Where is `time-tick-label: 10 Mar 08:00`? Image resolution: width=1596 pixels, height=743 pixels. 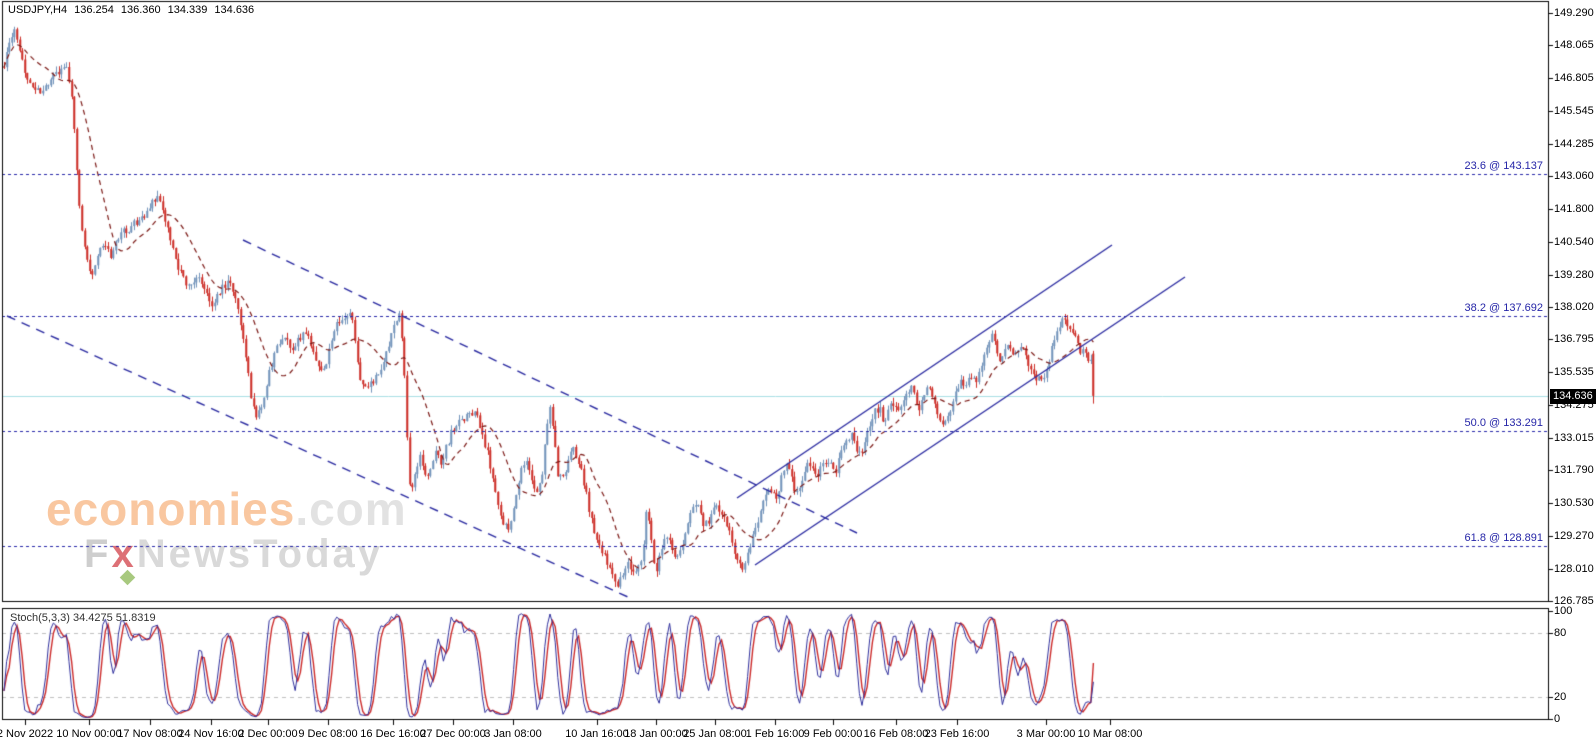
time-tick-label: 10 Mar 08:00 is located at coordinates (1110, 734).